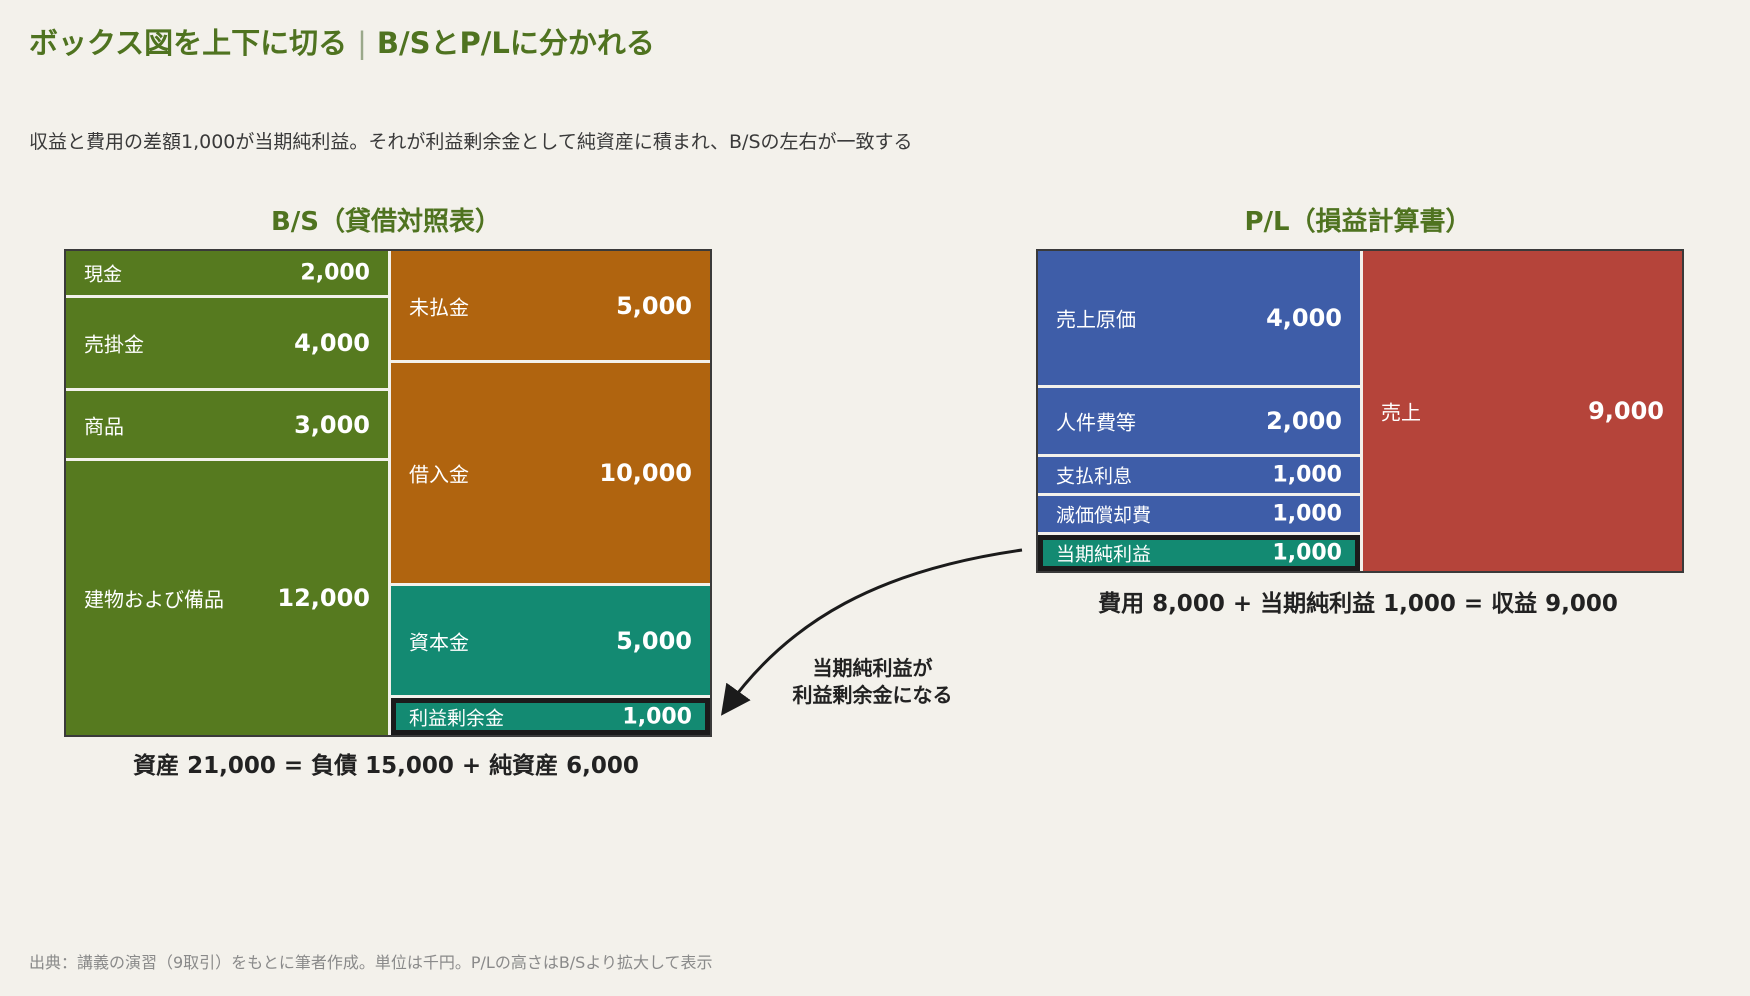  What do you see at coordinates (1199, 553) in the screenshot?
I see `pl-net-income: 当期純利益 1,000` at bounding box center [1199, 553].